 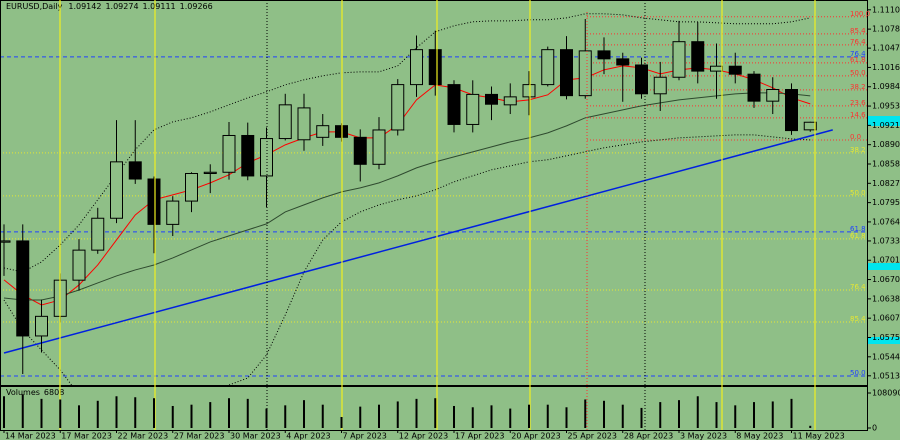 What do you see at coordinates (858, 103) in the screenshot?
I see `fib-label: 23.6` at bounding box center [858, 103].